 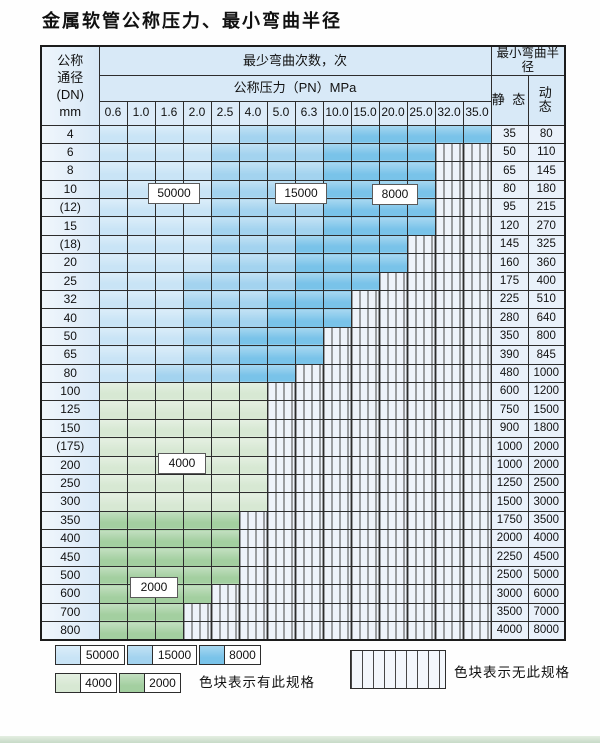 What do you see at coordinates (509, 373) in the screenshot?
I see `static-value-cell: 480` at bounding box center [509, 373].